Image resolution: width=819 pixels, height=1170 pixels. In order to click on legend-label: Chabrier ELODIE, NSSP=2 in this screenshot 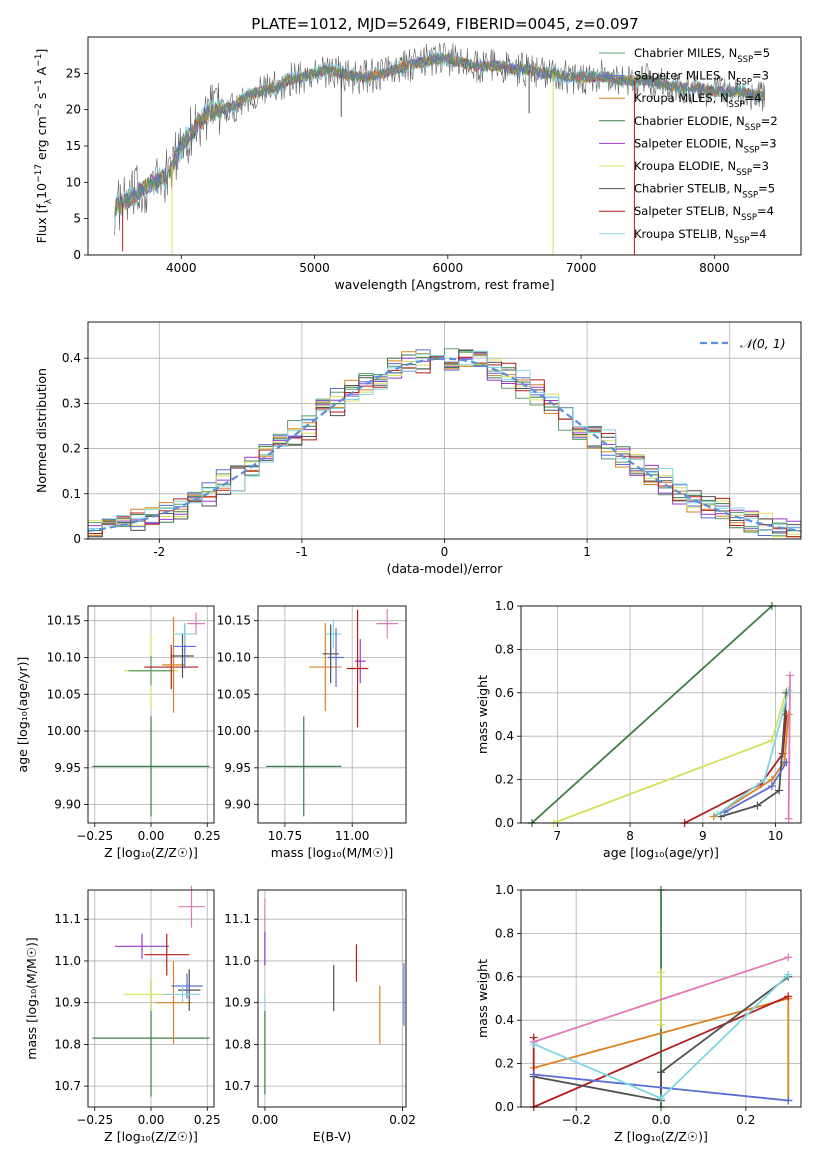, I will do `click(706, 123)`.